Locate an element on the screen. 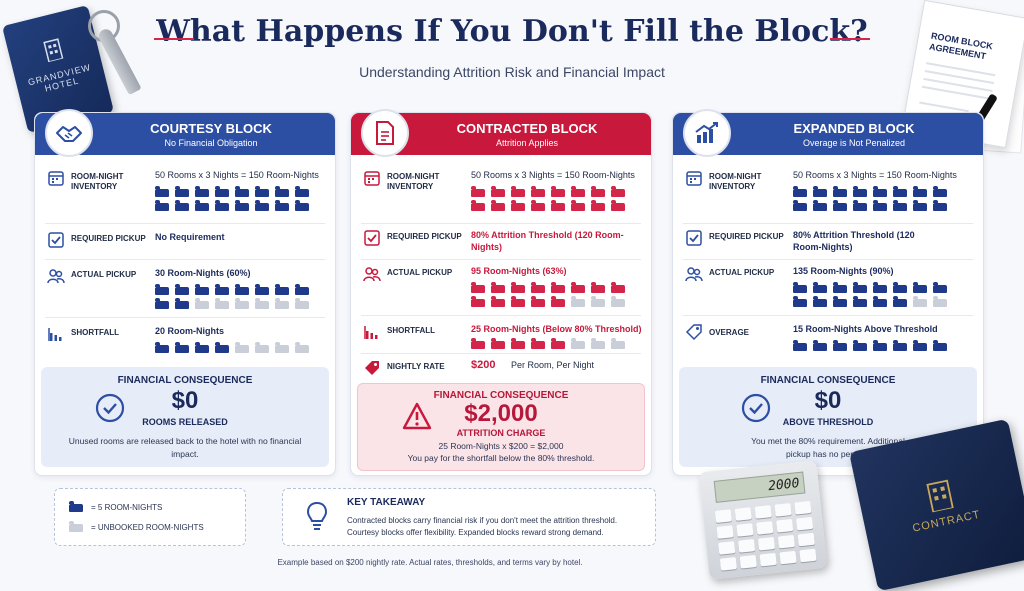 This screenshot has height=591, width=1024. card-header: CONTRACTED BLOCK Attrition Applies is located at coordinates (501, 133).